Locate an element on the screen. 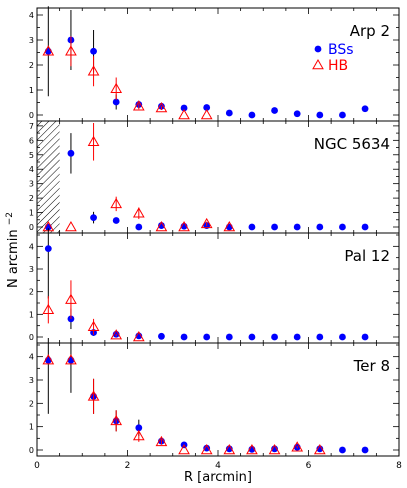 The width and height of the screenshot is (407, 488). x-tick-label: 8 is located at coordinates (399, 466).